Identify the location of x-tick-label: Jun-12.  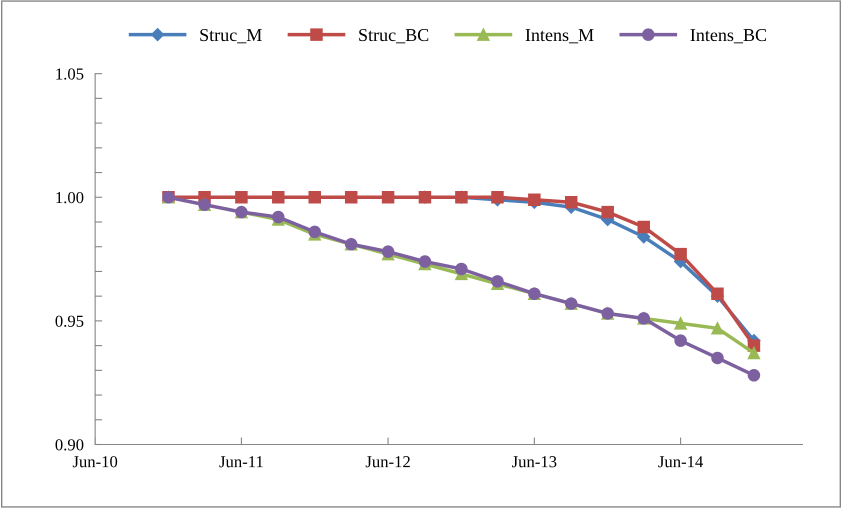
(388, 462).